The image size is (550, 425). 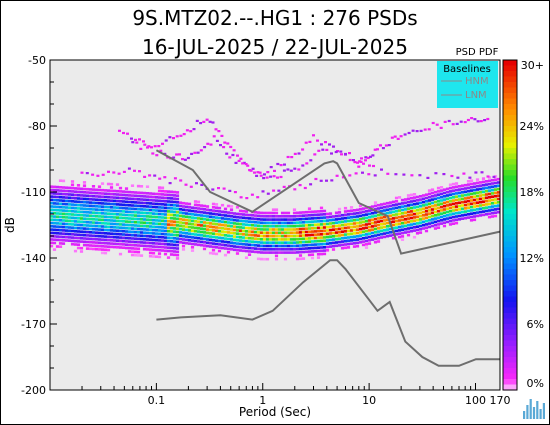 I want to click on y-axis-label: dB, so click(x=10, y=225).